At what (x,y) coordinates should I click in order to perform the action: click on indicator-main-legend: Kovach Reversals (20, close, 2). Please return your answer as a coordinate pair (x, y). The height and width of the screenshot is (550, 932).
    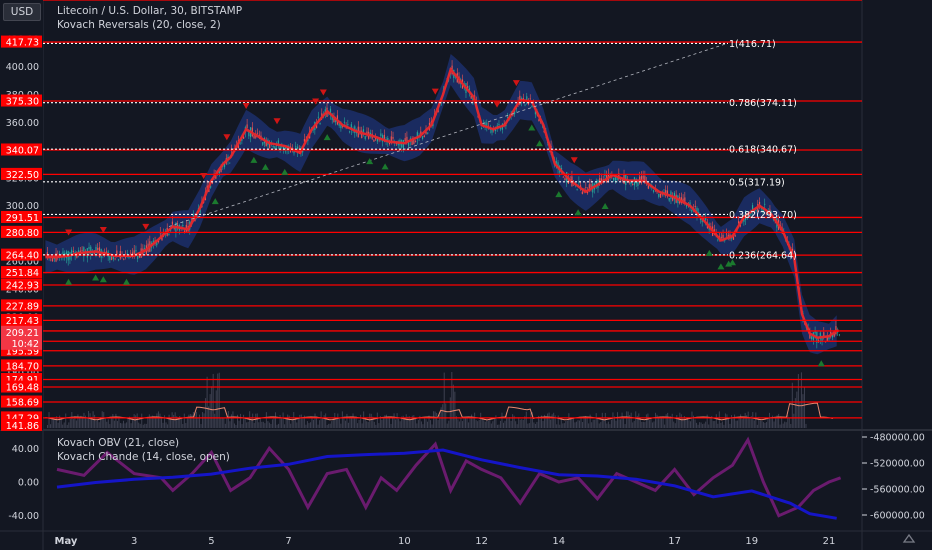
    Looking at the image, I should click on (139, 25).